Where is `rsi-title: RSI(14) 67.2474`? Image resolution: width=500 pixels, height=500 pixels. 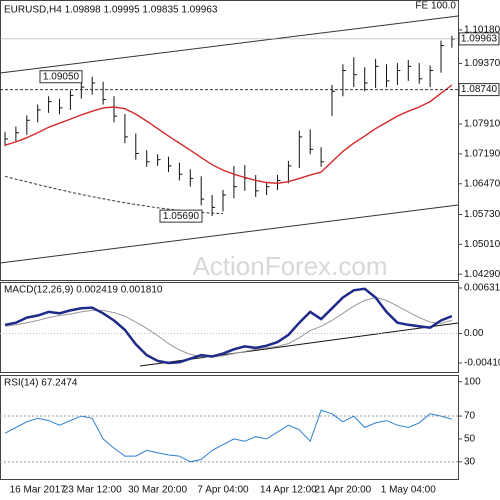 rsi-title: RSI(14) 67.2474 is located at coordinates (41, 383).